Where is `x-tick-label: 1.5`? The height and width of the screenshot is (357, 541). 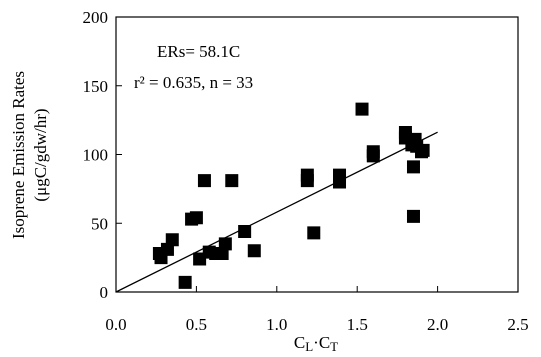
x-tick-label: 1.5 is located at coordinates (357, 324).